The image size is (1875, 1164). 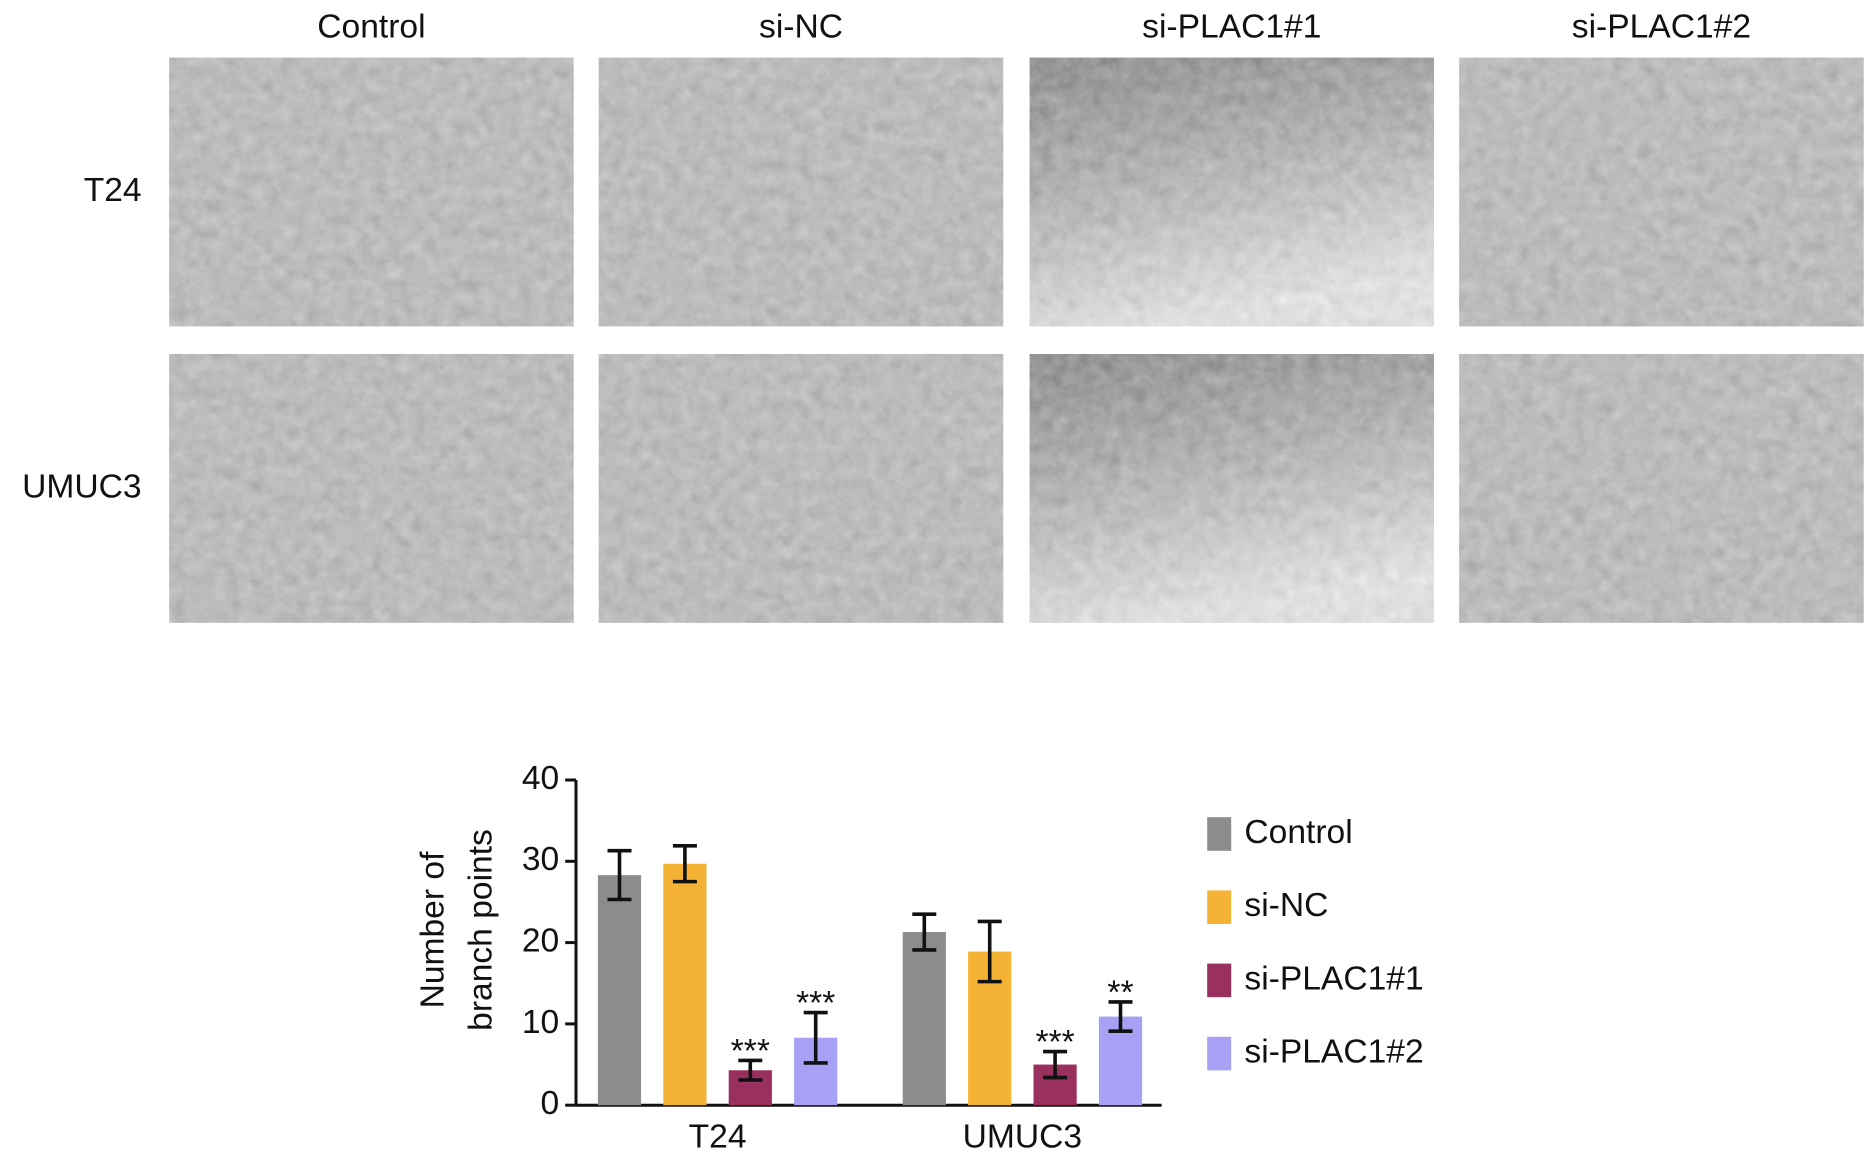 What do you see at coordinates (540, 859) in the screenshot?
I see `y-tick-label: 30` at bounding box center [540, 859].